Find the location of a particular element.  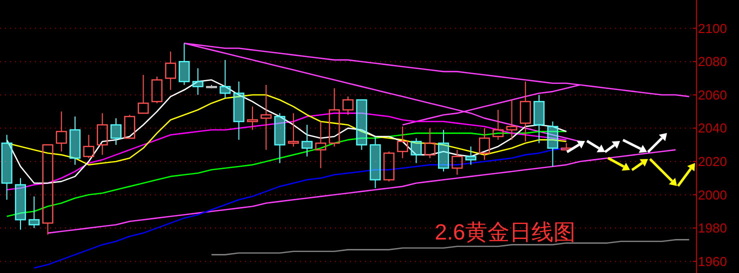

text: 2.6黄金日线图 is located at coordinates (505, 232).